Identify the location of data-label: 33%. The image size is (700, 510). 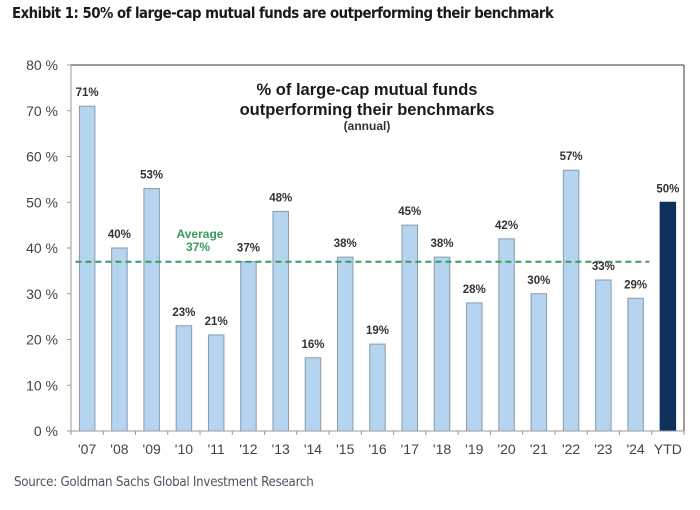
(603, 267).